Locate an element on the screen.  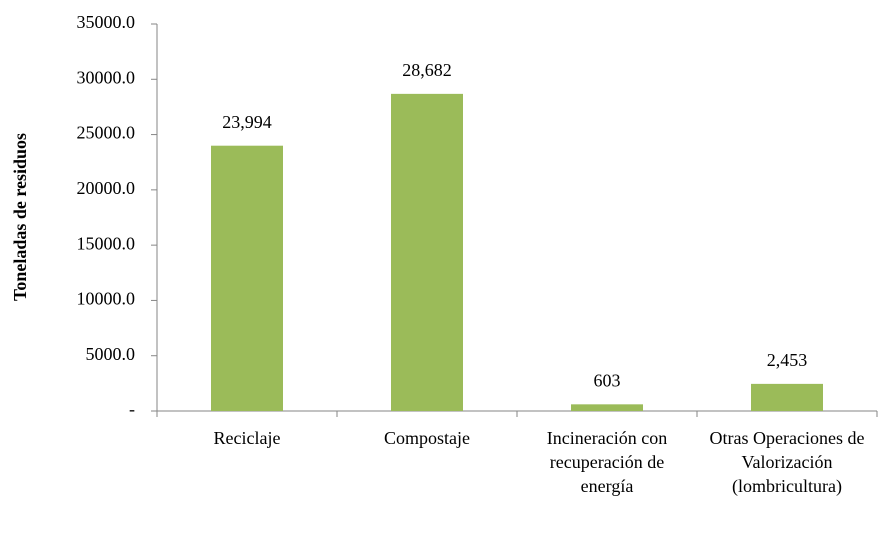
y-tick-label: - is located at coordinates (132, 409).